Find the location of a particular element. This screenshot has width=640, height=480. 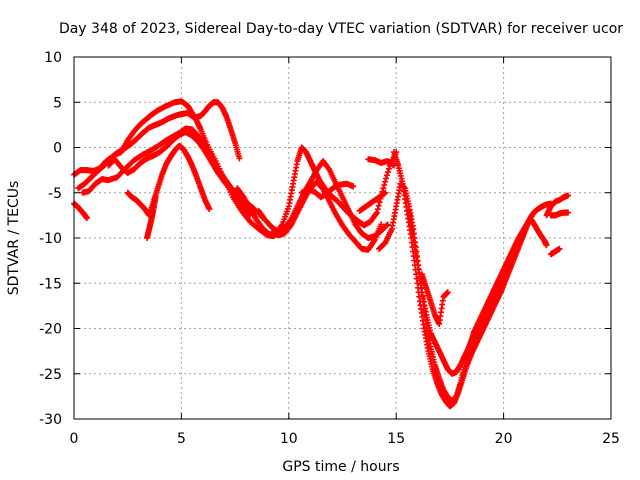

x-axis-label: GPS time / hours is located at coordinates (340, 467).